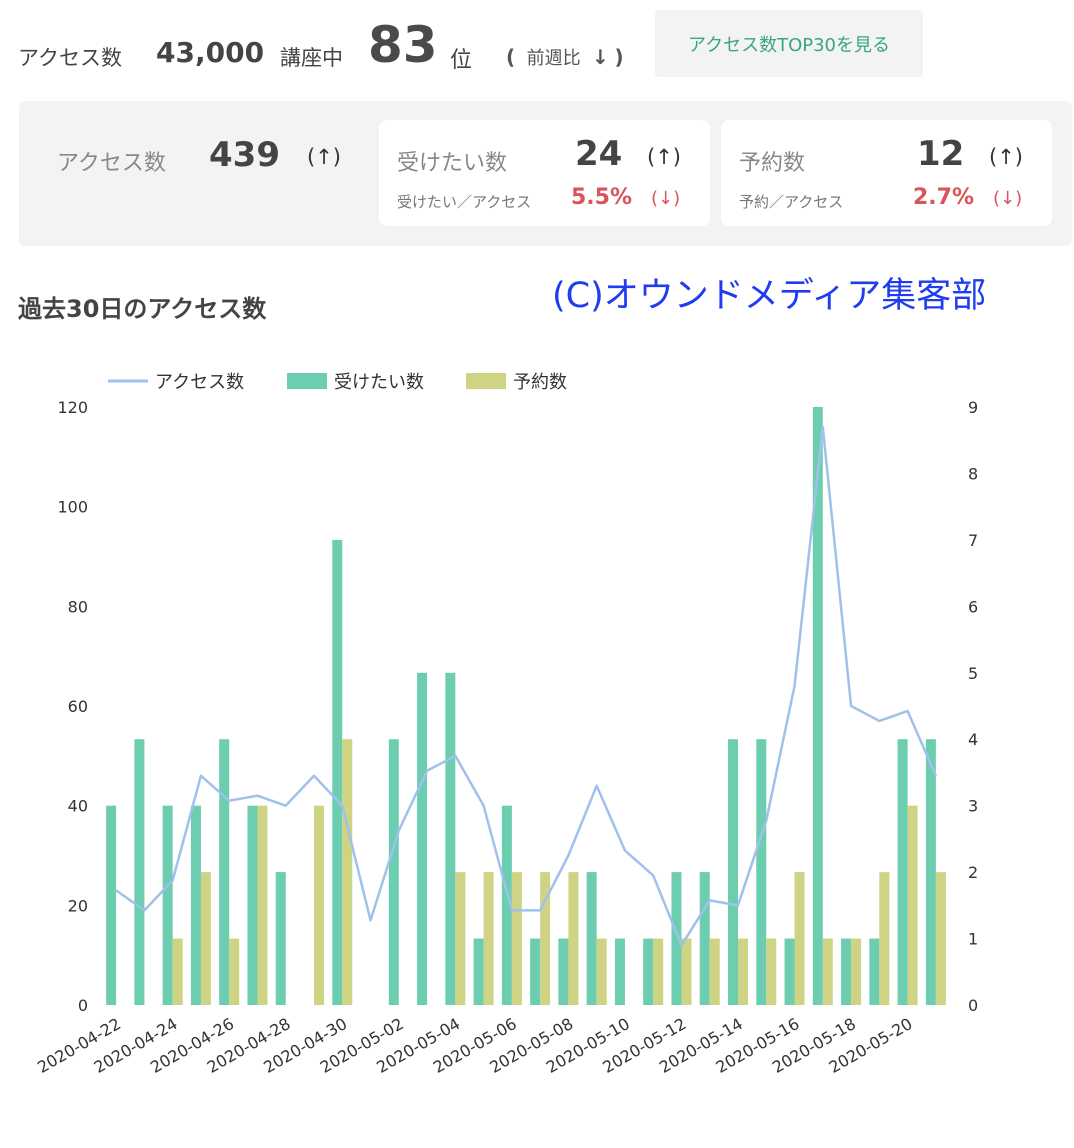 The width and height of the screenshot is (1074, 1148). What do you see at coordinates (944, 197) in the screenshot?
I see `stat-reserve-ratio: 2.7%` at bounding box center [944, 197].